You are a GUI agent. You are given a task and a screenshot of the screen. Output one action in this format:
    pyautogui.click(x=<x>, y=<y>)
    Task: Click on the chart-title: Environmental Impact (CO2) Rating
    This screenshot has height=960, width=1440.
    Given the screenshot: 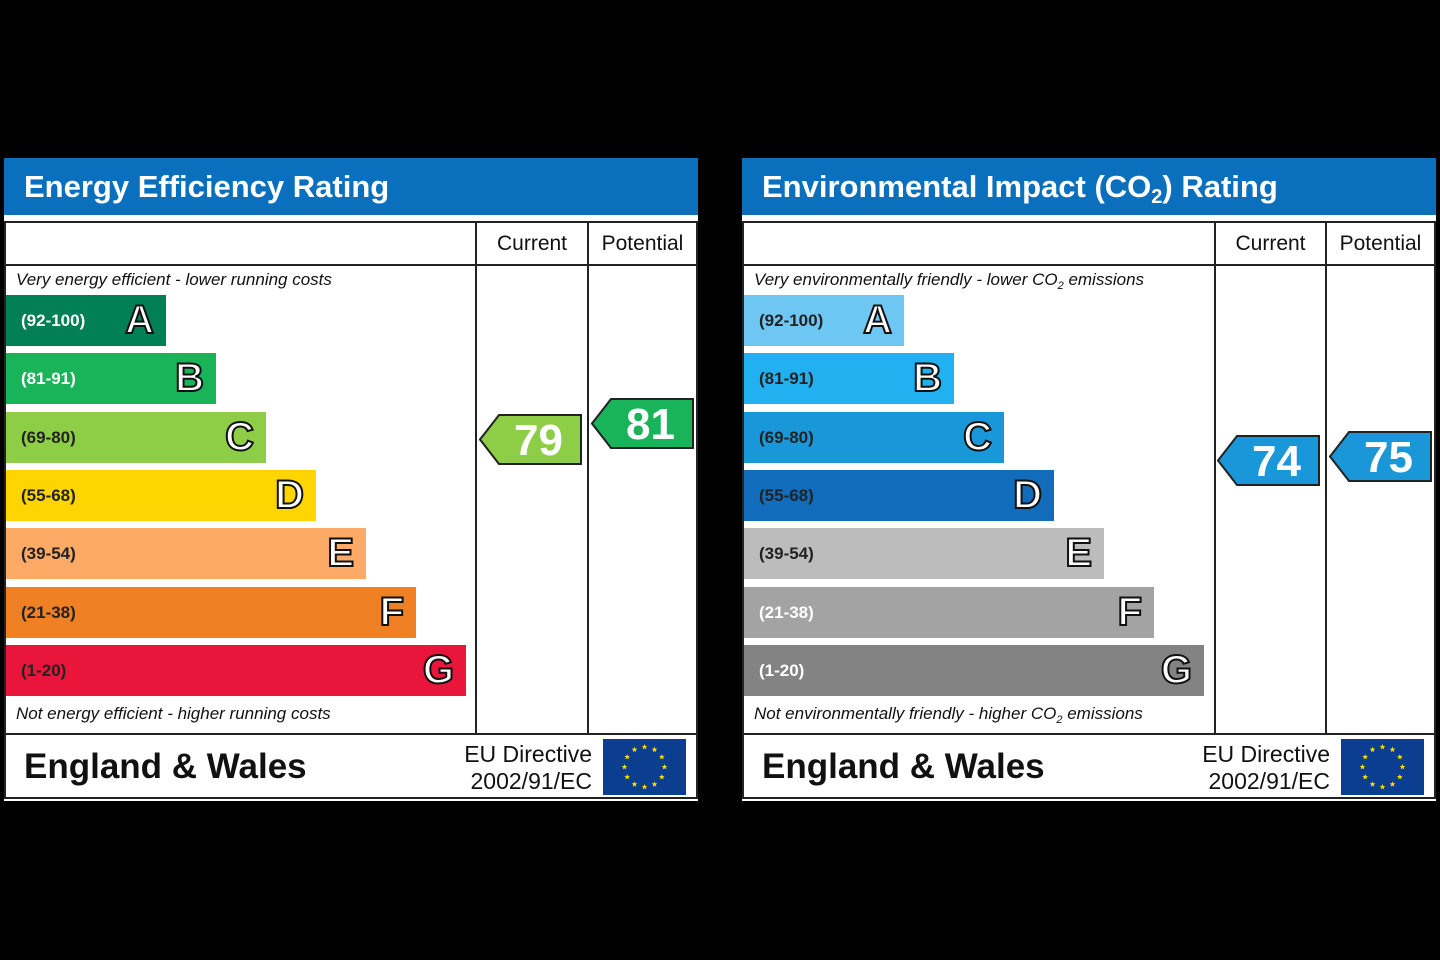 What is the action you would take?
    pyautogui.click(x=1089, y=186)
    